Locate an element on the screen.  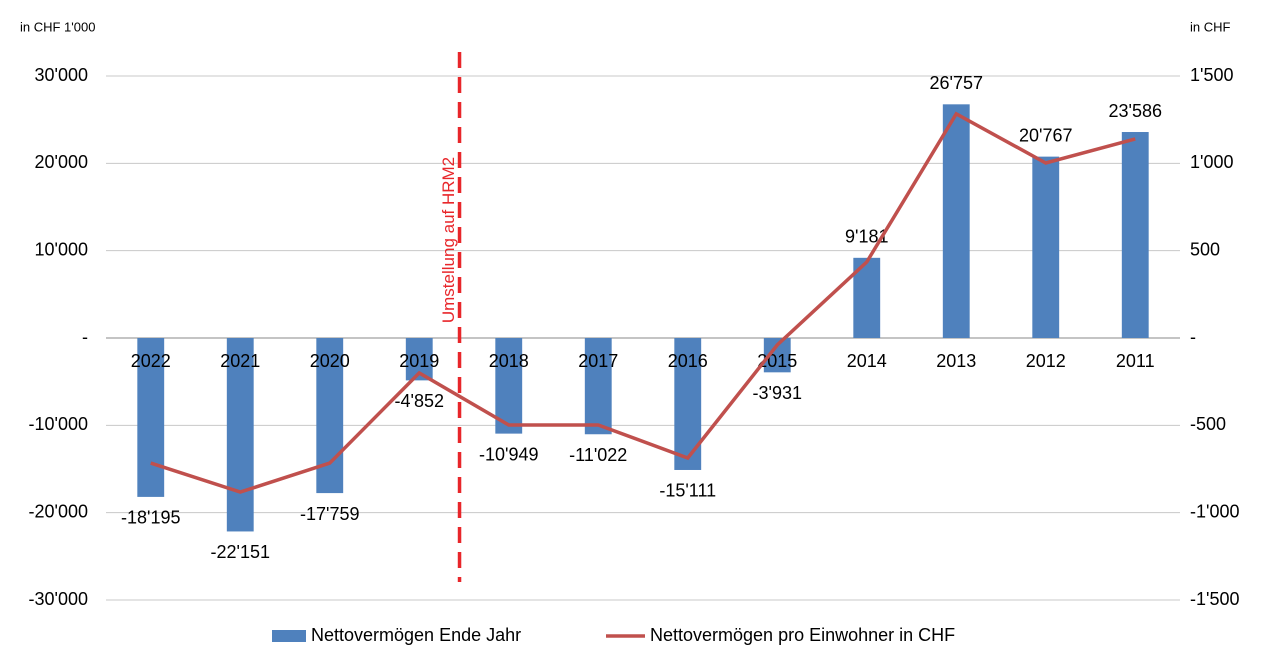
x-tick-label: 2017 is located at coordinates (598, 361).